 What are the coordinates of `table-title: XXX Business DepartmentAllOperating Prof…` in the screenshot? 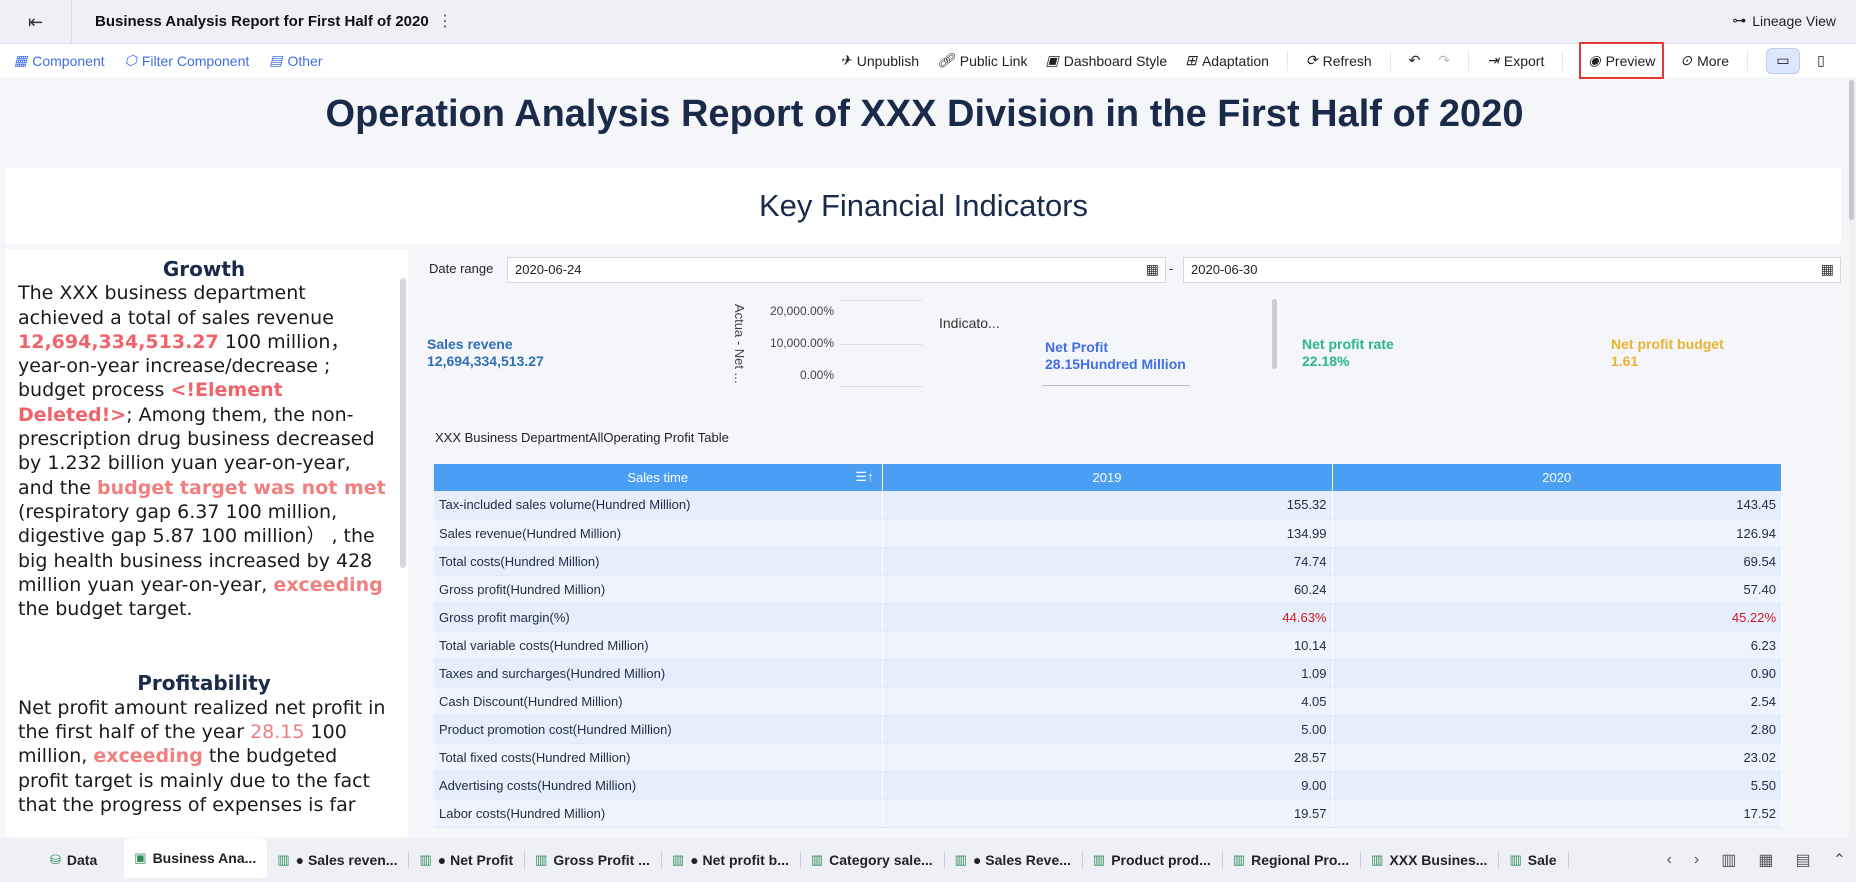 It's located at (582, 437).